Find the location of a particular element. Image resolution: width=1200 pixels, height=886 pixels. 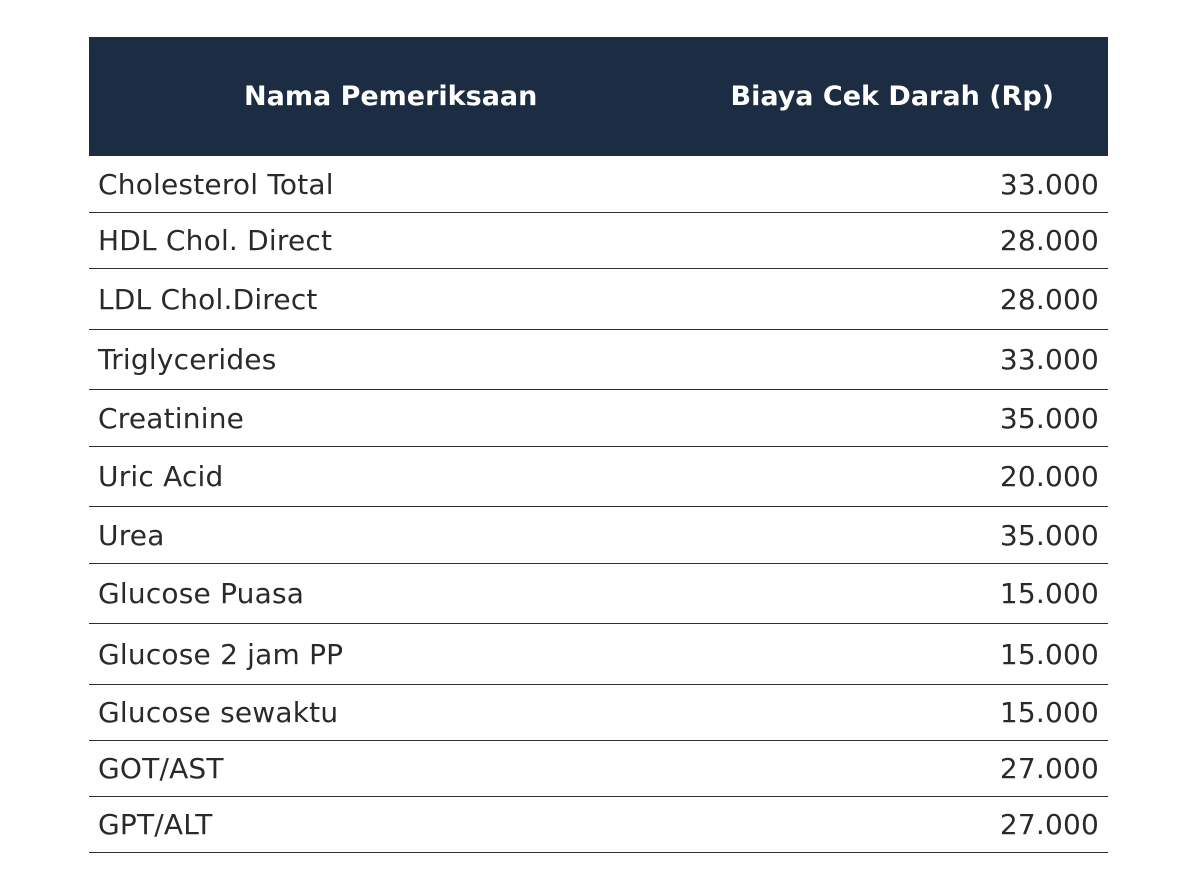

table-row: LDL Chol.Direct 28.000 is located at coordinates (598, 299).